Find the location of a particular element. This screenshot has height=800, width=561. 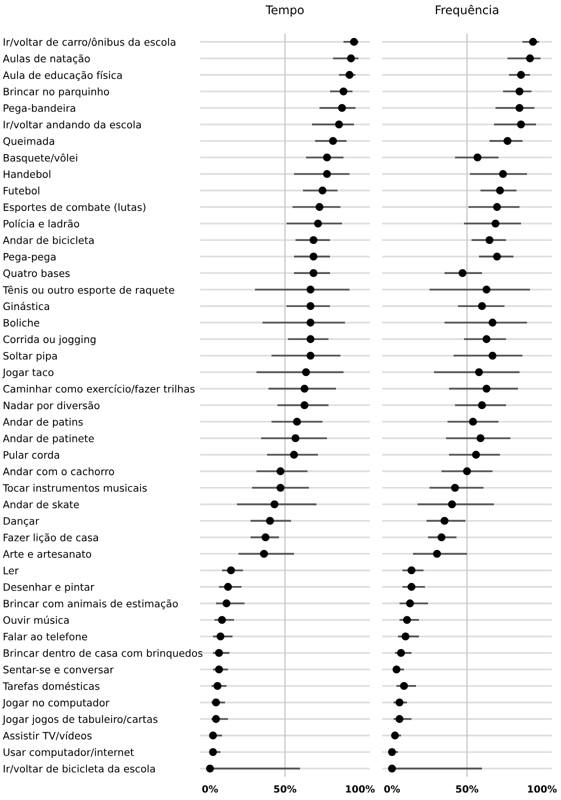

y-tick-label: Soltar pipa is located at coordinates (30, 357).